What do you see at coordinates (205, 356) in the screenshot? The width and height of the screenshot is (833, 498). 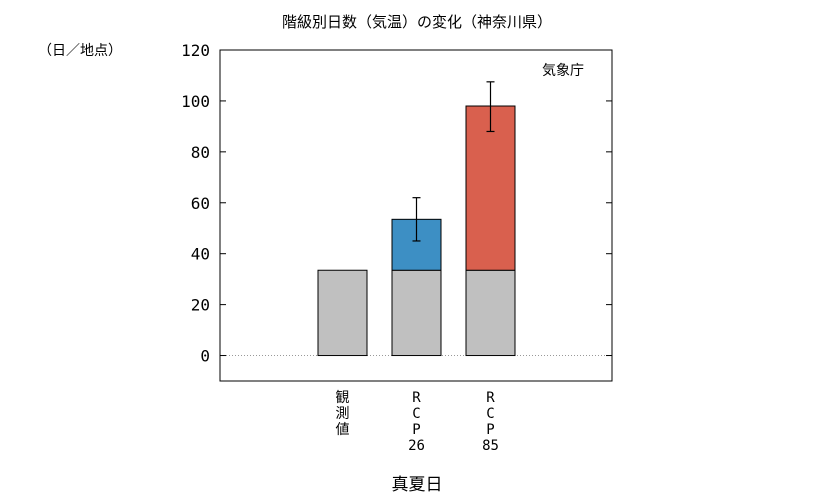 I see `y-tick-label-0: 0` at bounding box center [205, 356].